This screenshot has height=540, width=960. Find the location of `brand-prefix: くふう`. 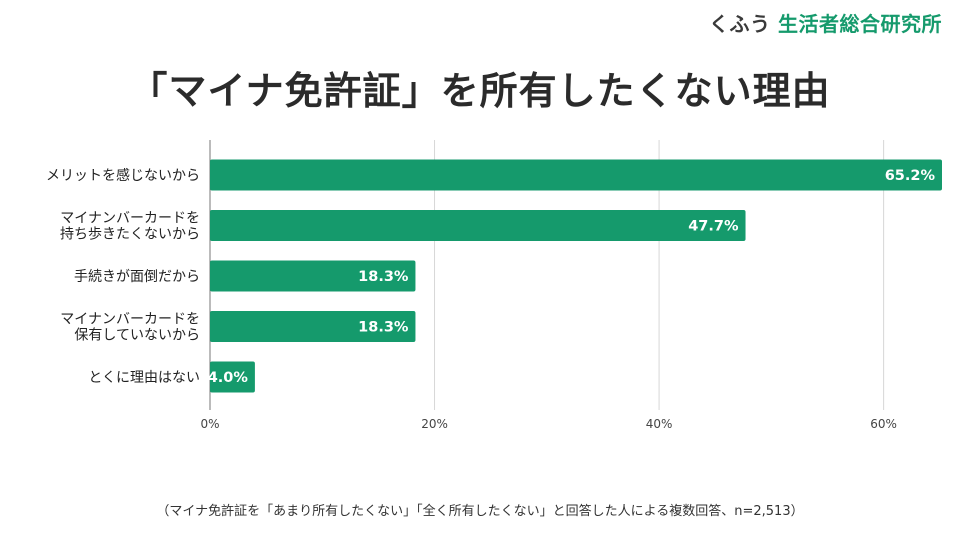

brand-prefix: くふう is located at coordinates (740, 24).